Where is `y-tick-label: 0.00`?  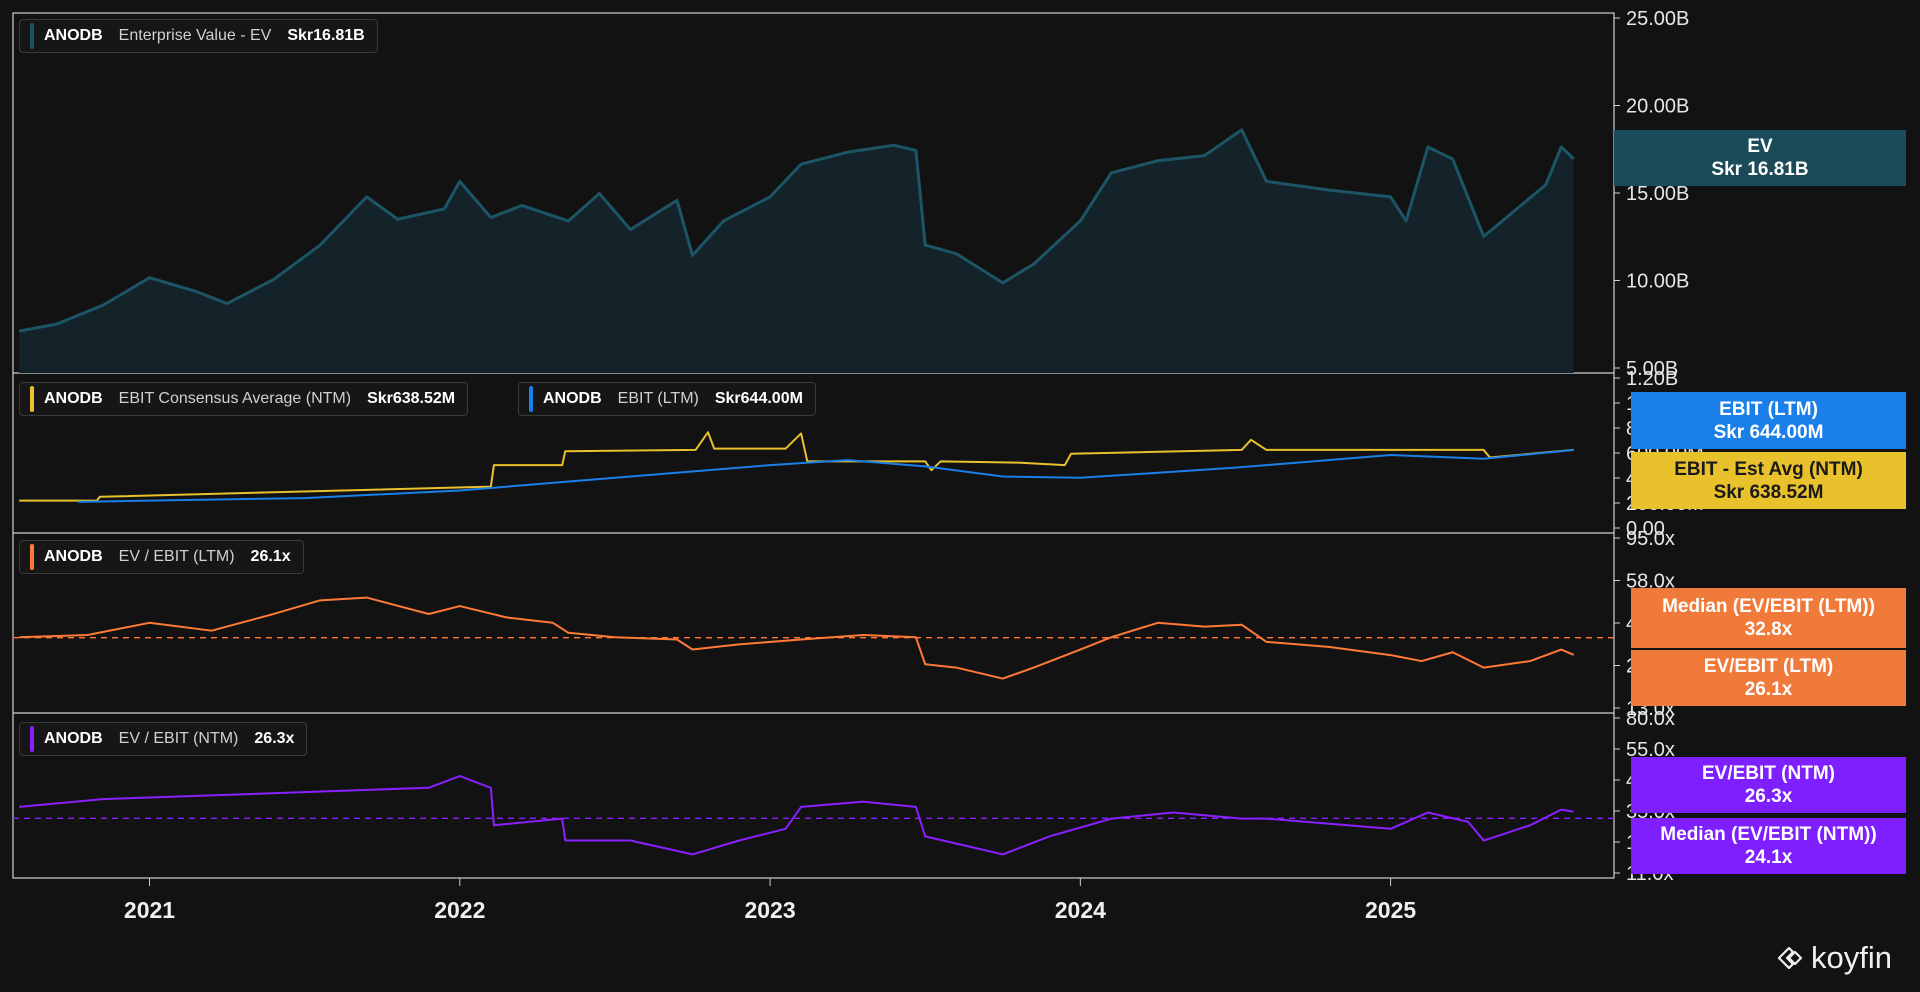 y-tick-label: 0.00 is located at coordinates (1645, 529).